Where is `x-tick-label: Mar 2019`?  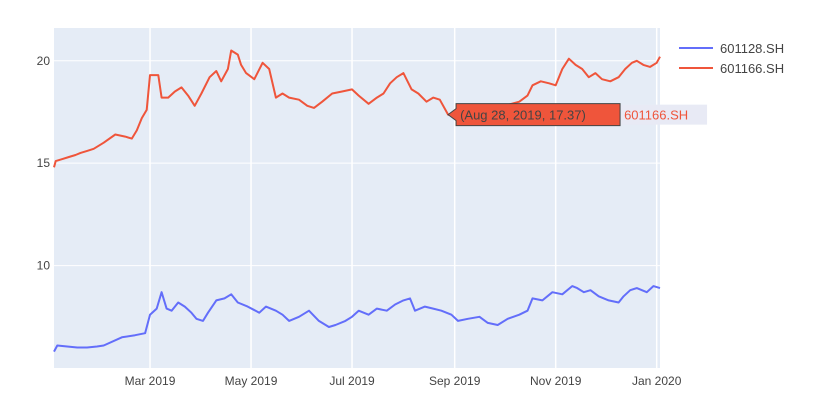 x-tick-label: Mar 2019 is located at coordinates (150, 381).